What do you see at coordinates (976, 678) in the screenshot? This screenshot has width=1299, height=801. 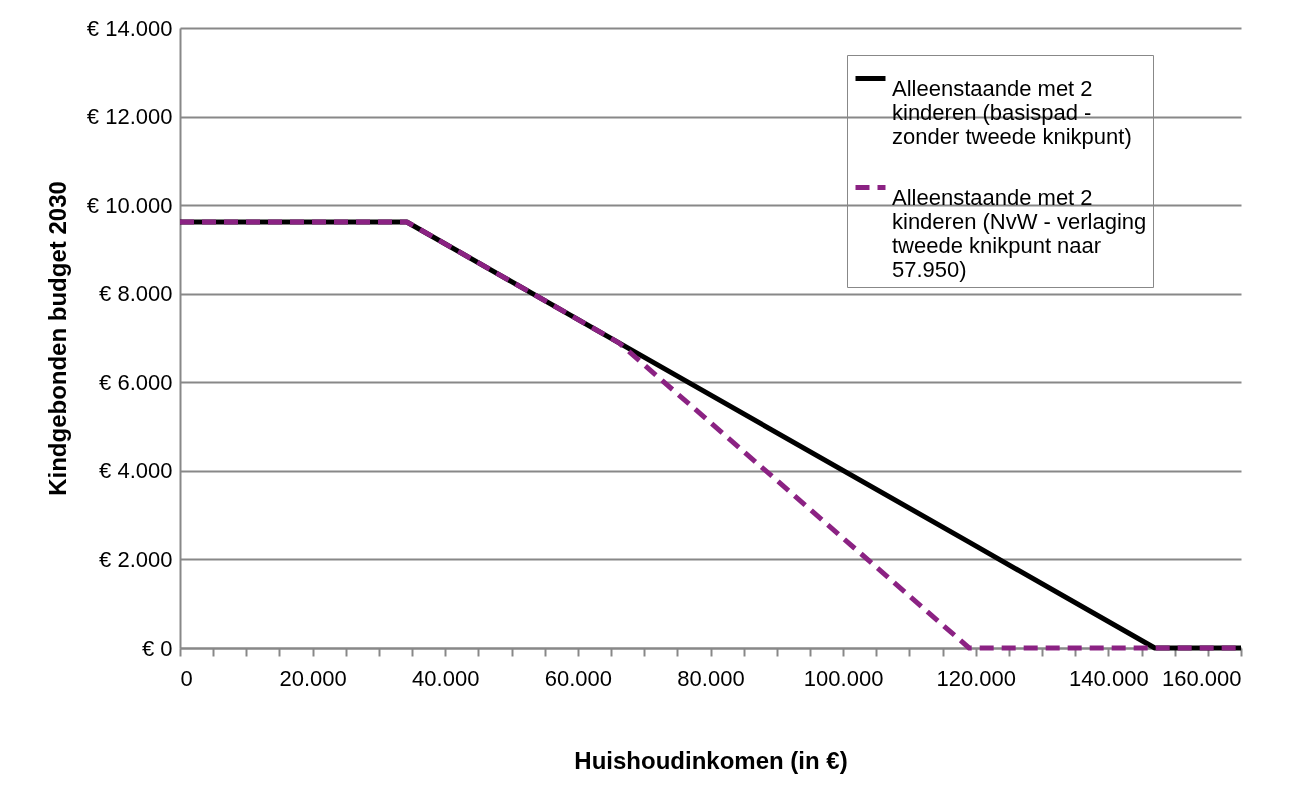 I see `x-tick-label: 120.000` at bounding box center [976, 678].